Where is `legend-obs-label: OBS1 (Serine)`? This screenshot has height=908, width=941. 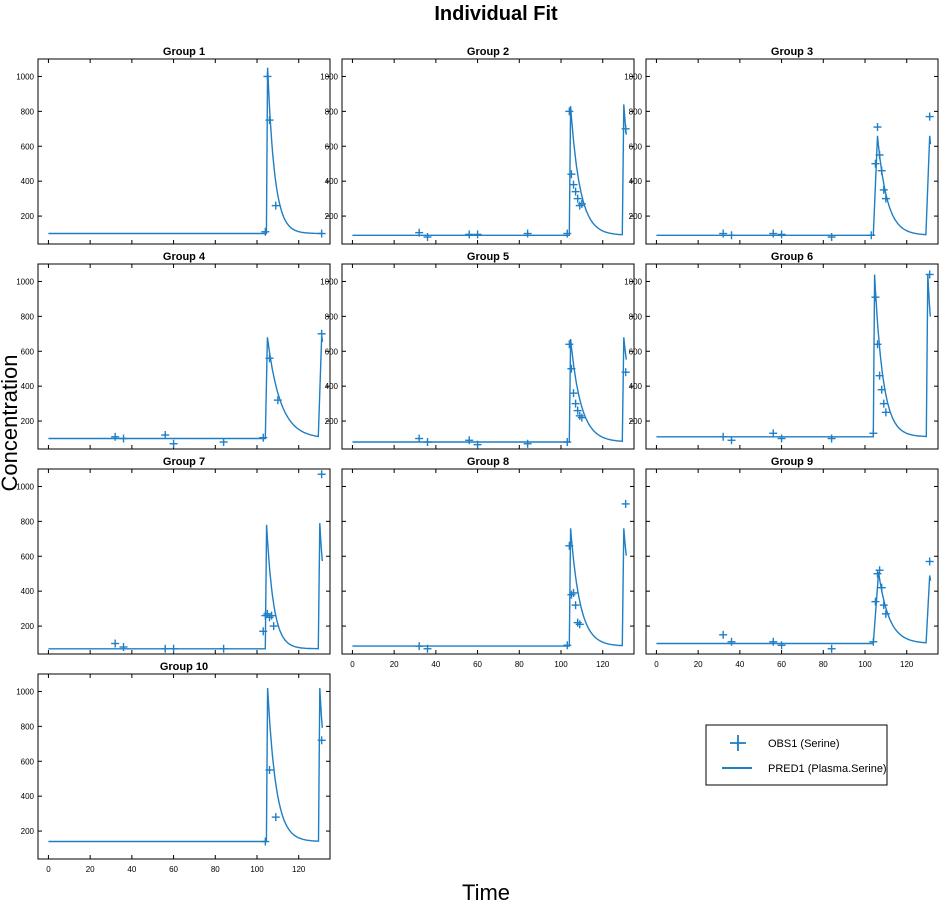 legend-obs-label: OBS1 (Serine) is located at coordinates (804, 744).